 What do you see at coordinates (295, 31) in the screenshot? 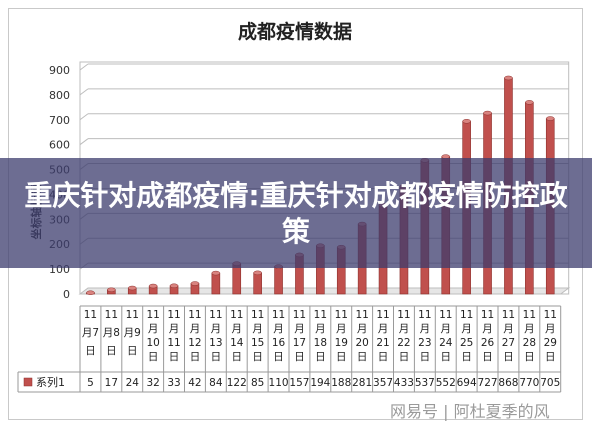
I see `chart-title: 成都疫情数据` at bounding box center [295, 31].